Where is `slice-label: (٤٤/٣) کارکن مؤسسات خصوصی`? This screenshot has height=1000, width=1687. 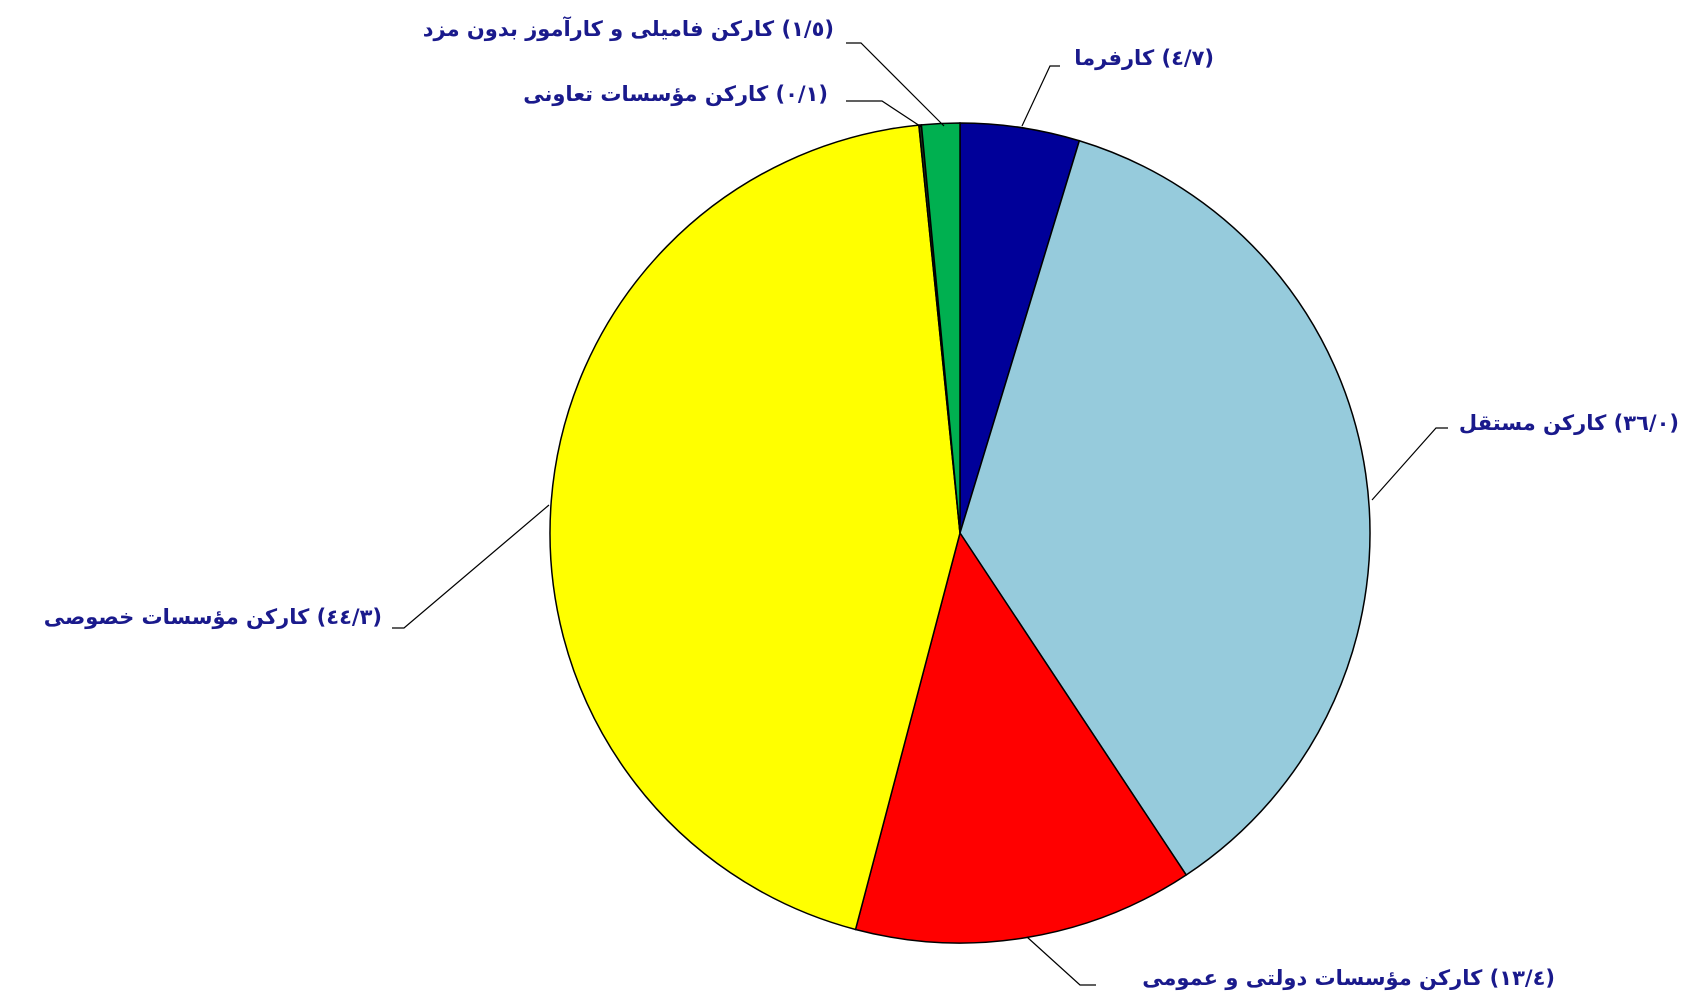
slice-label: (٤٤/٣) کارکن مؤسسات خصوصی is located at coordinates (213, 617).